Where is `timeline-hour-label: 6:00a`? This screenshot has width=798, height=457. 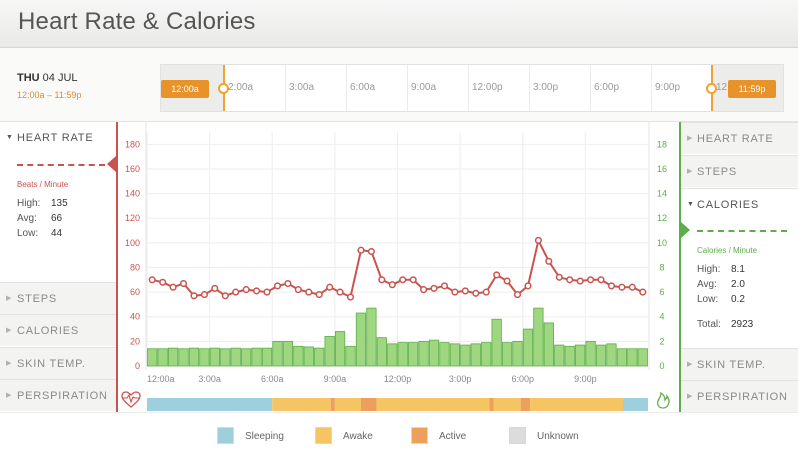 timeline-hour-label: 6:00a is located at coordinates (363, 87).